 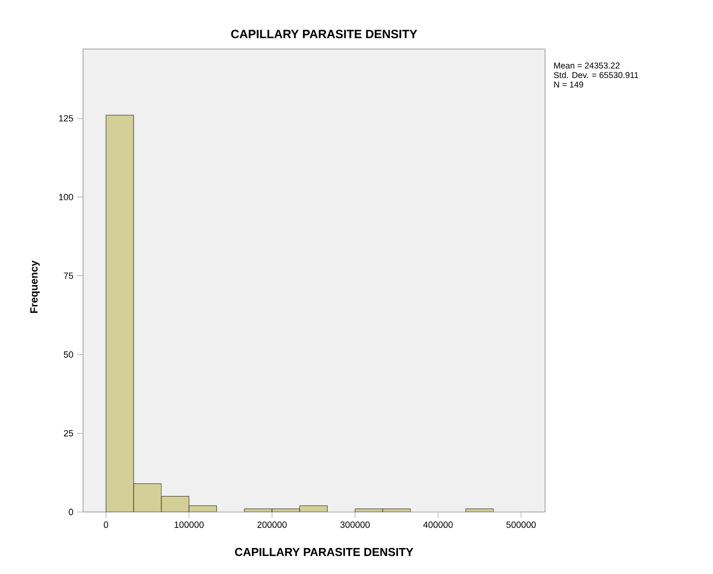 What do you see at coordinates (35, 286) in the screenshot?
I see `y-axis-title: Frequency` at bounding box center [35, 286].